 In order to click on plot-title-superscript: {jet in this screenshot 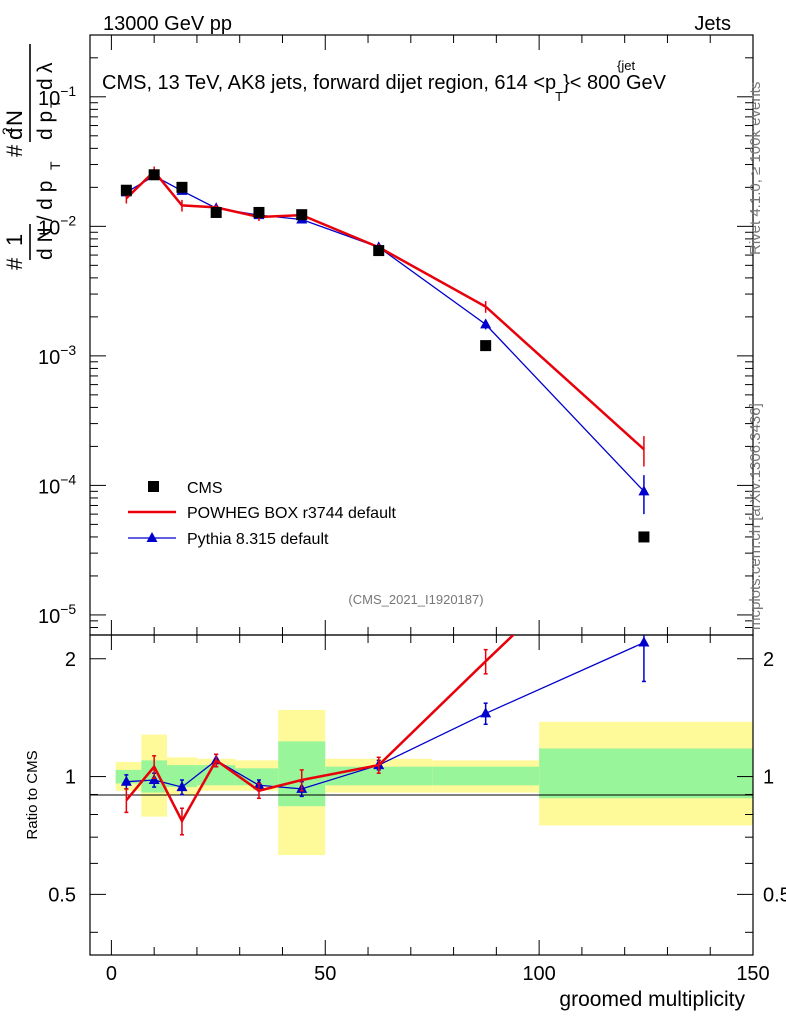, I will do `click(626, 65)`.